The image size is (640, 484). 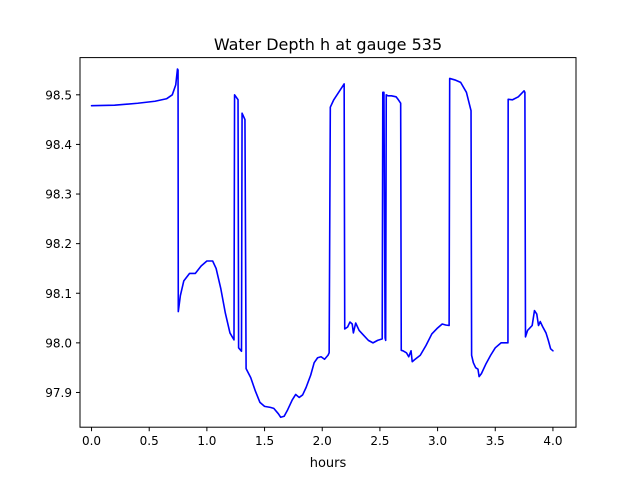 I want to click on x-axis: 0.0 0.5 1.0 1.5 2.0 2.5 3.0 3.5 4.0, so click(x=322, y=437).